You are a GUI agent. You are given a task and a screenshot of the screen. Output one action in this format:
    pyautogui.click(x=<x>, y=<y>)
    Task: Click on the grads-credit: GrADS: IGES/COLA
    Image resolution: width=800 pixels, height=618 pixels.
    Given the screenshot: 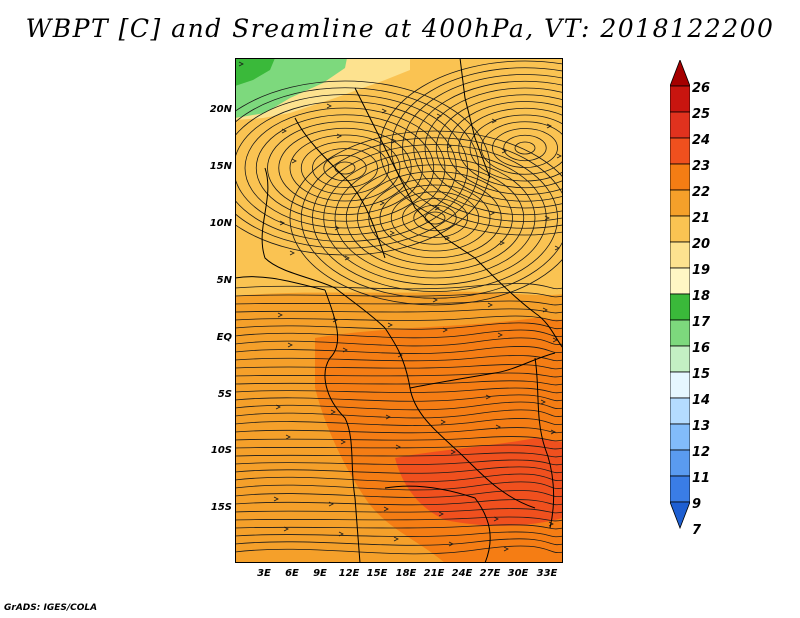 What is the action you would take?
    pyautogui.click(x=51, y=608)
    